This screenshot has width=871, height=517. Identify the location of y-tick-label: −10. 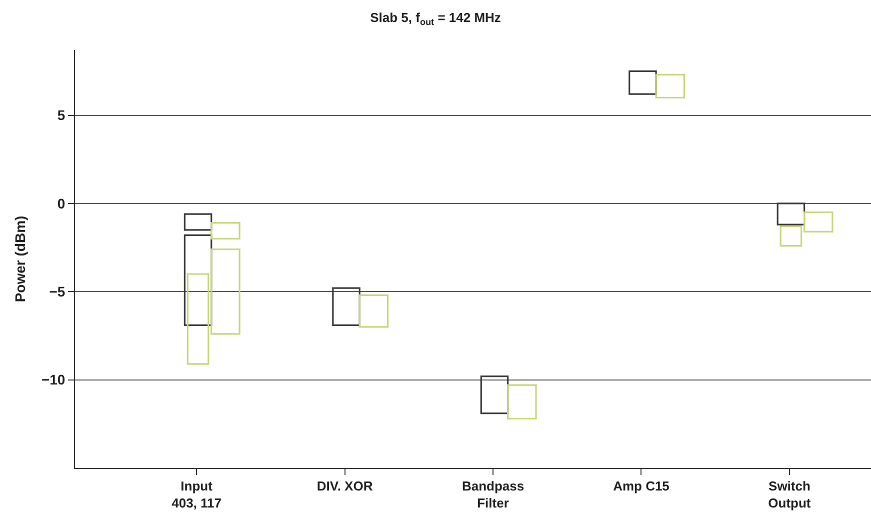
(53, 380).